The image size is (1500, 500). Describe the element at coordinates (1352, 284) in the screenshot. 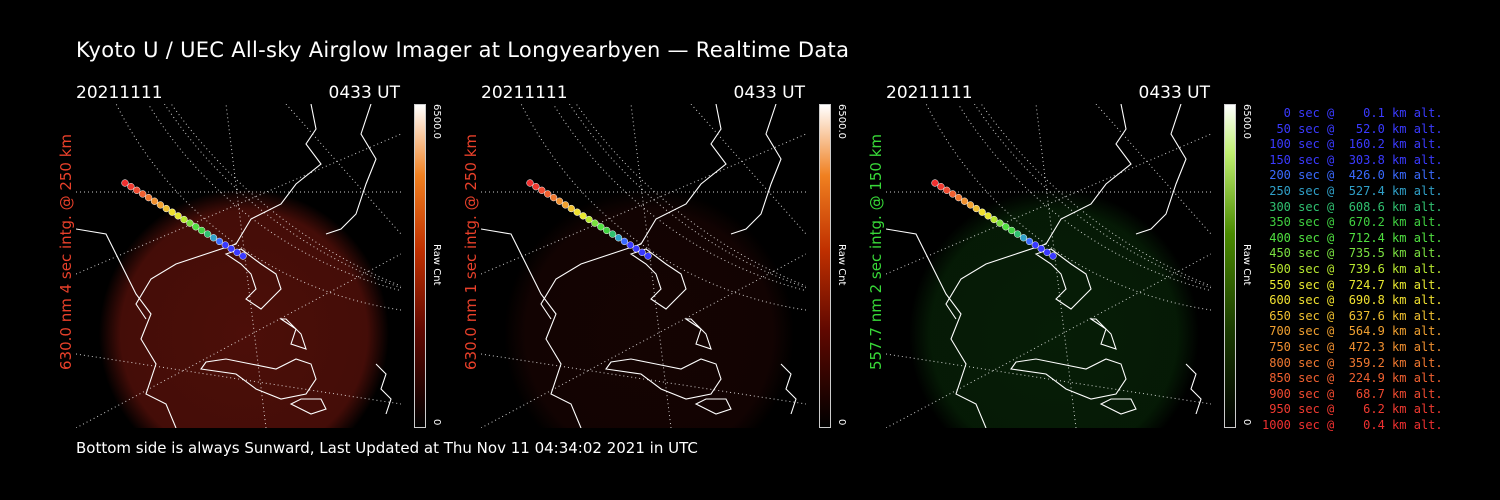

I see `legend-row: 550 sec @ 724.7 km alt.` at that location.